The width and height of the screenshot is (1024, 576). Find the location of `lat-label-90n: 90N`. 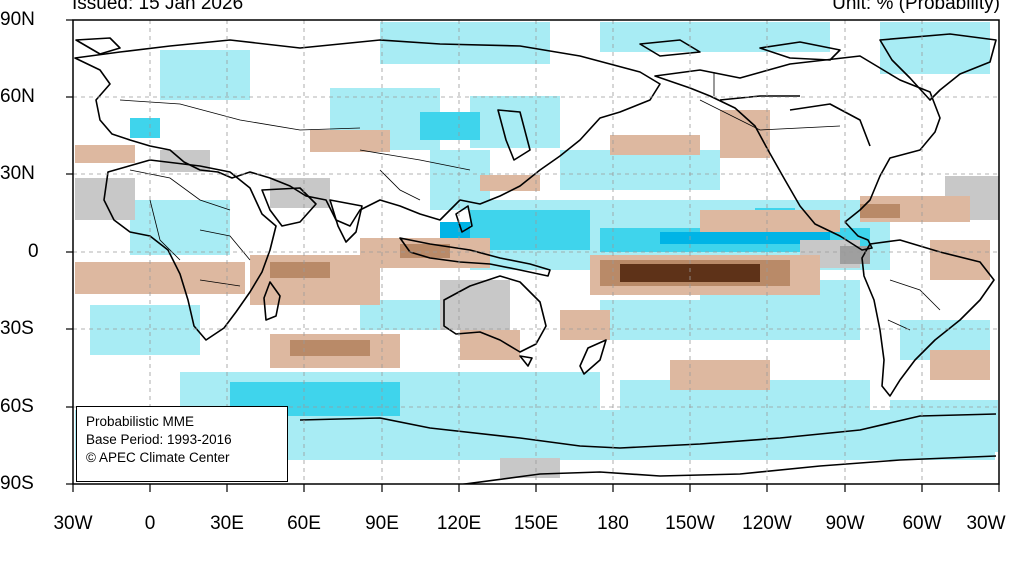

lat-label-90n: 90N is located at coordinates (17, 19).